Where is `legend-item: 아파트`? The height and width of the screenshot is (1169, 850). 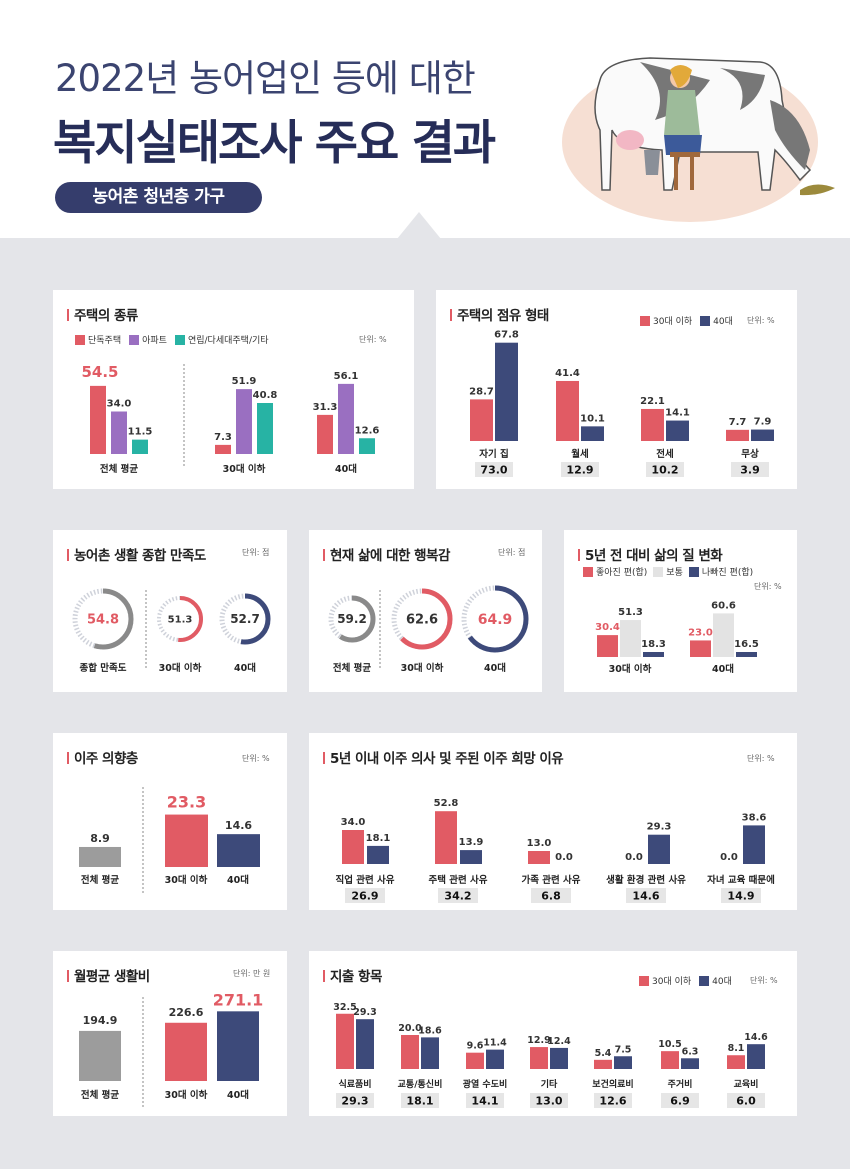 legend-item: 아파트 is located at coordinates (148, 339).